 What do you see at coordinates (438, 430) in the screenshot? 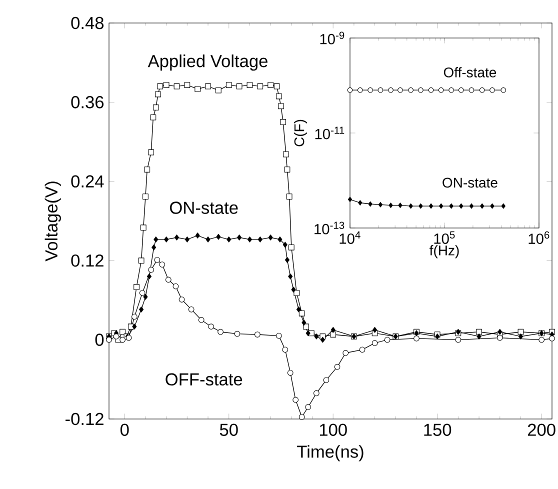
I see `x-tick-label: 150` at bounding box center [438, 430].